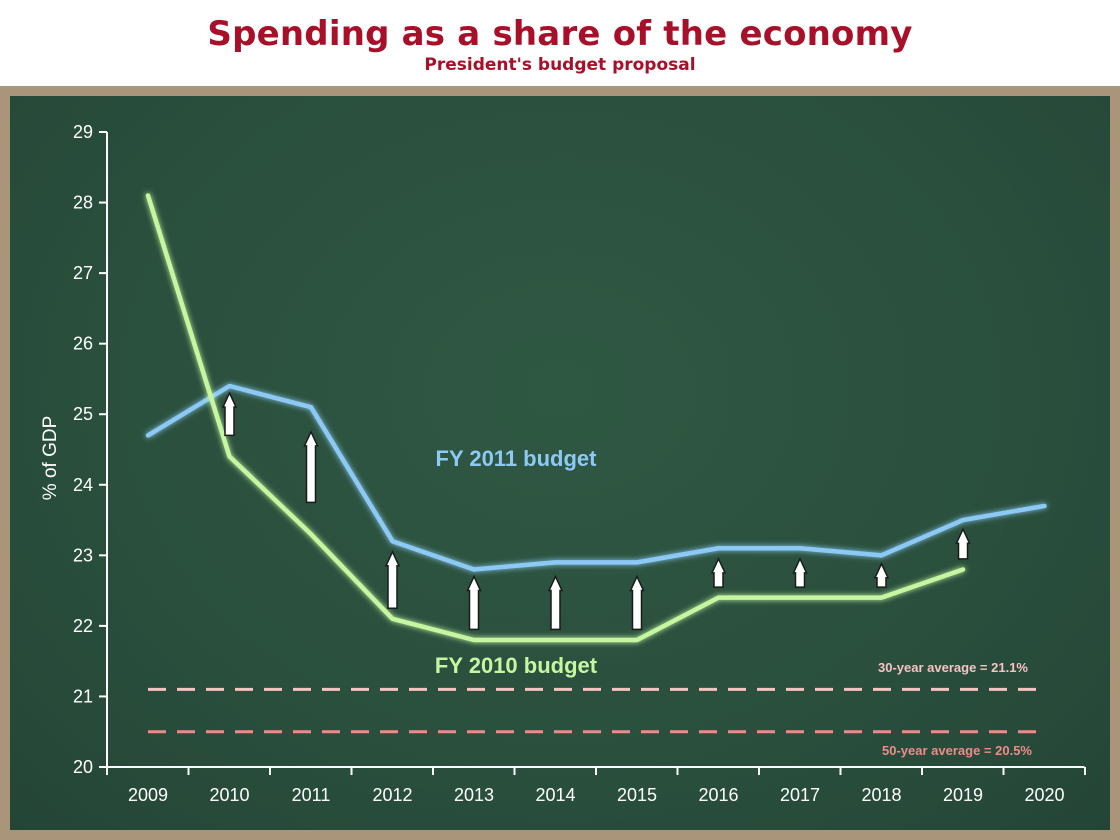  Describe the element at coordinates (83, 696) in the screenshot. I see `y-tick-label: 21` at that location.